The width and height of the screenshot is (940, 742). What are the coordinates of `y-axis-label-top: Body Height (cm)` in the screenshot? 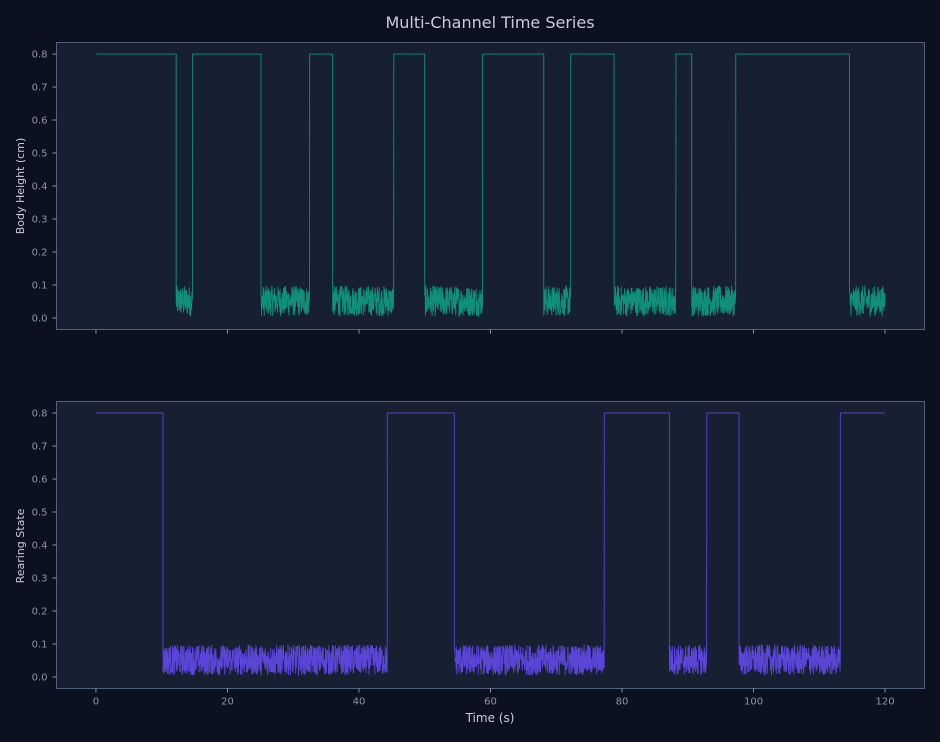 It's located at (20, 186).